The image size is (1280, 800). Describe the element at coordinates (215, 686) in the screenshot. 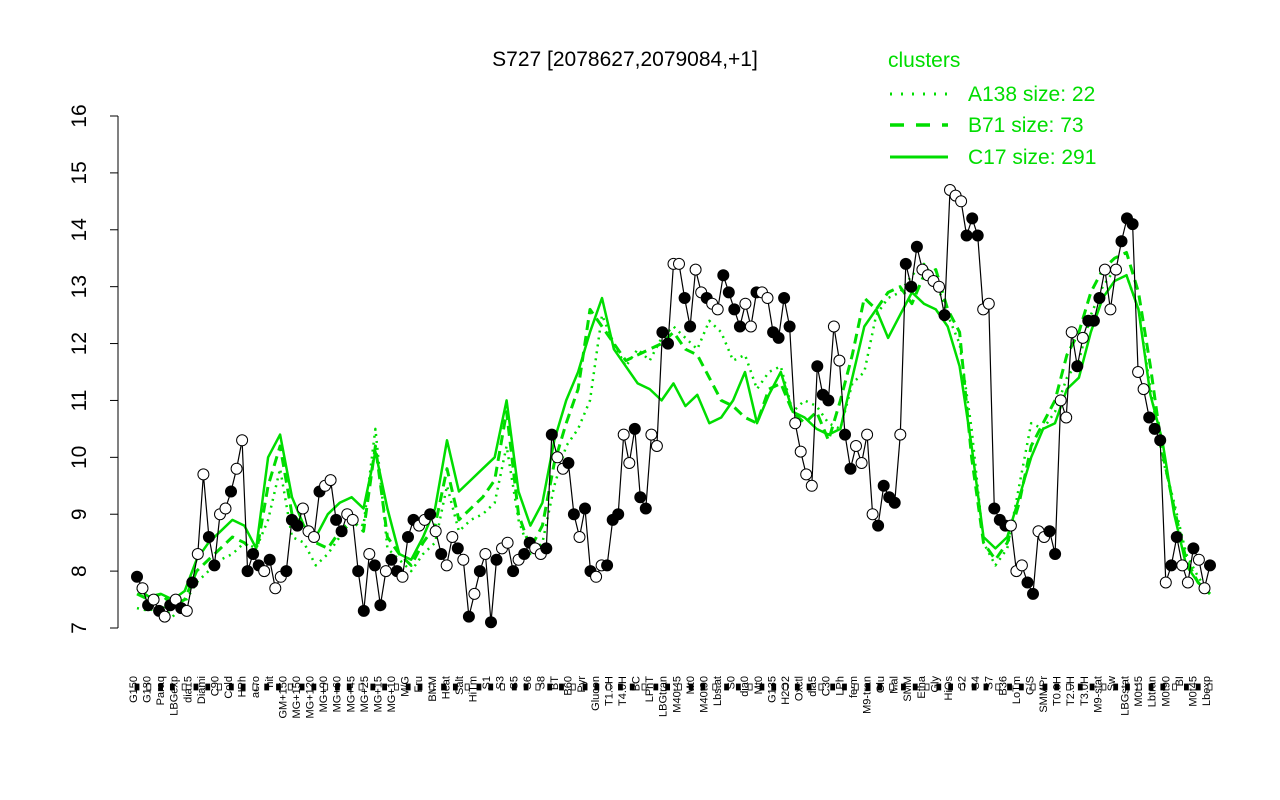

I see `x-tick-label: C90` at that location.